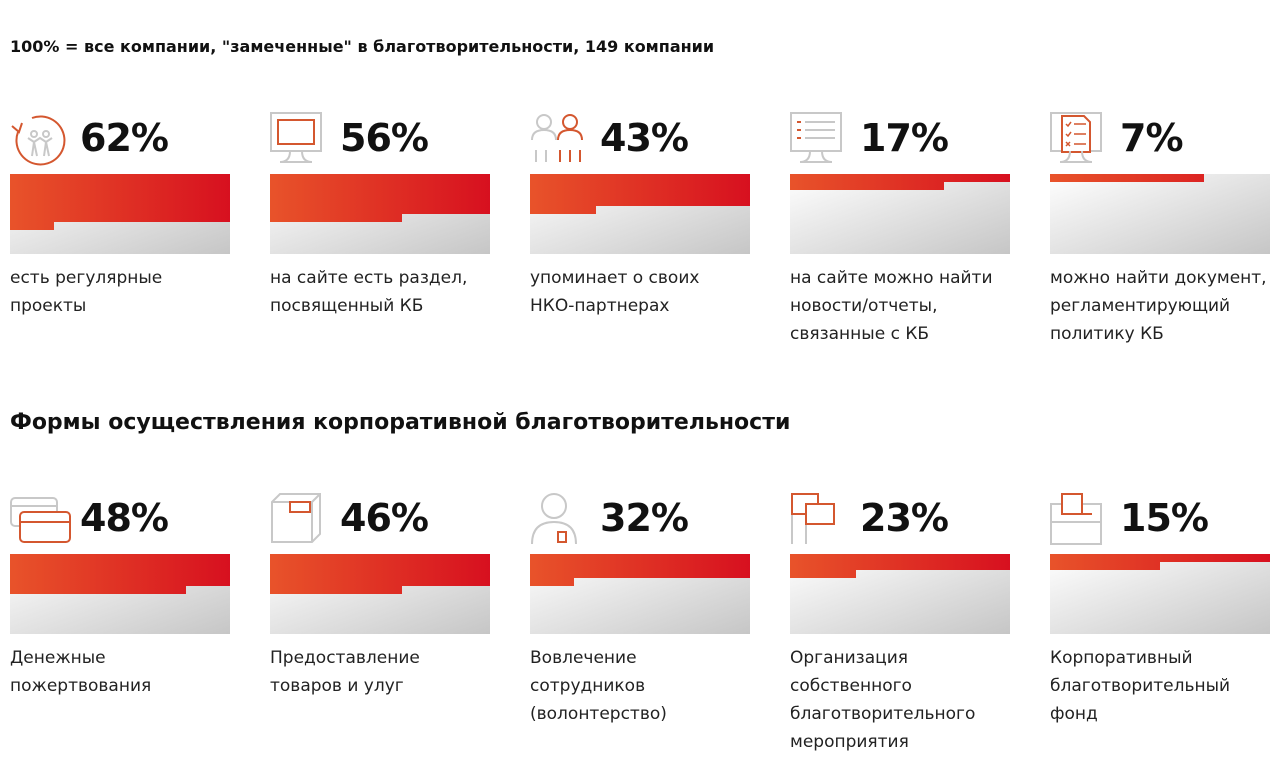 Image resolution: width=1280 pixels, height=764 pixels. What do you see at coordinates (296, 137) in the screenshot?
I see `monitor-icon` at bounding box center [296, 137].